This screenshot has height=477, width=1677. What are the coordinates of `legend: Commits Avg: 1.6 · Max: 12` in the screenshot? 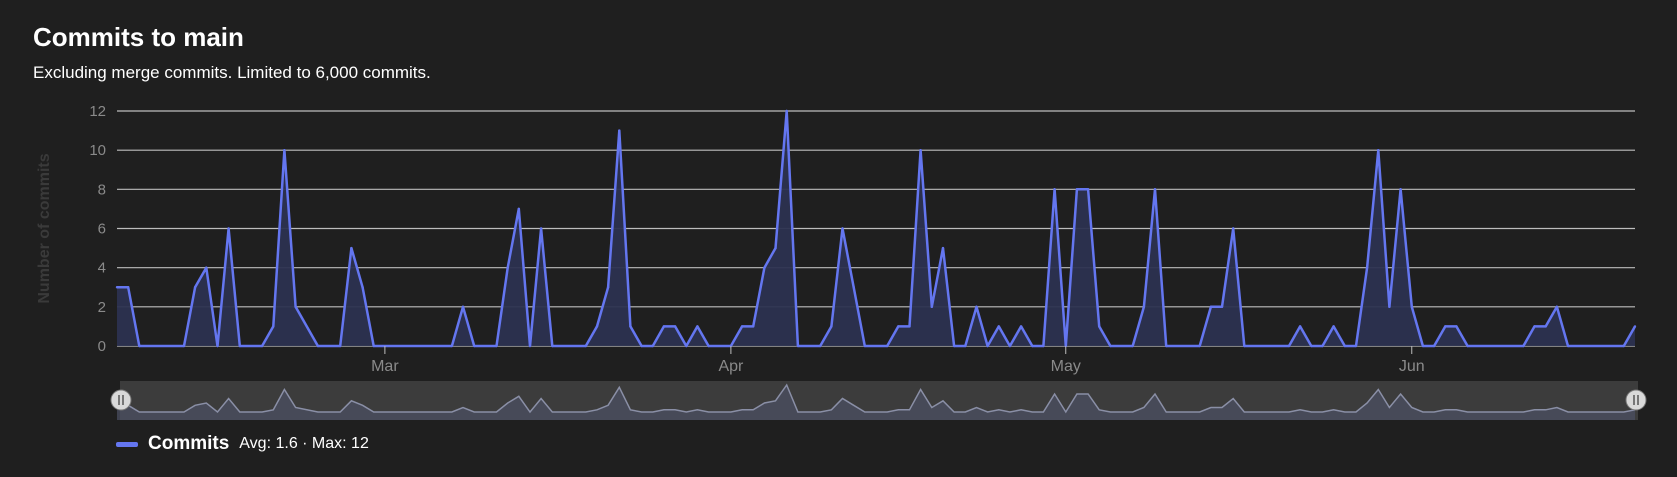 It's located at (242, 444).